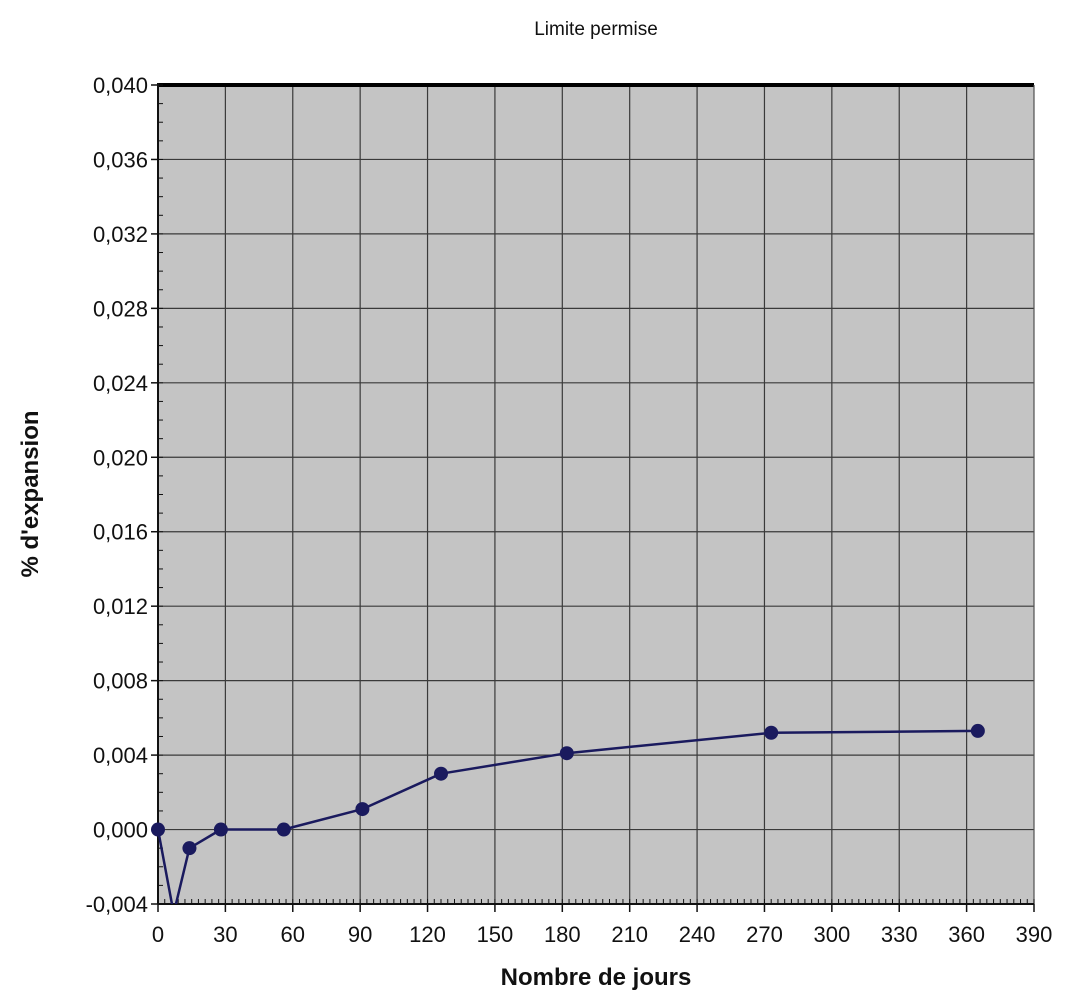 The image size is (1065, 1004). What do you see at coordinates (120, 457) in the screenshot?
I see `y-tick-label: 0,020` at bounding box center [120, 457].